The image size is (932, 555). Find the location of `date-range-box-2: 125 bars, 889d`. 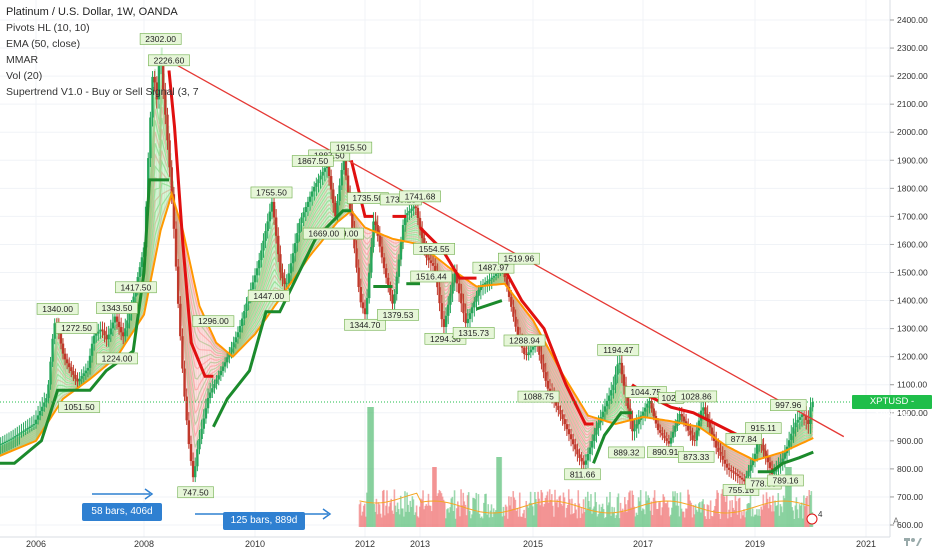

date-range-box-2: 125 bars, 889d is located at coordinates (264, 521).